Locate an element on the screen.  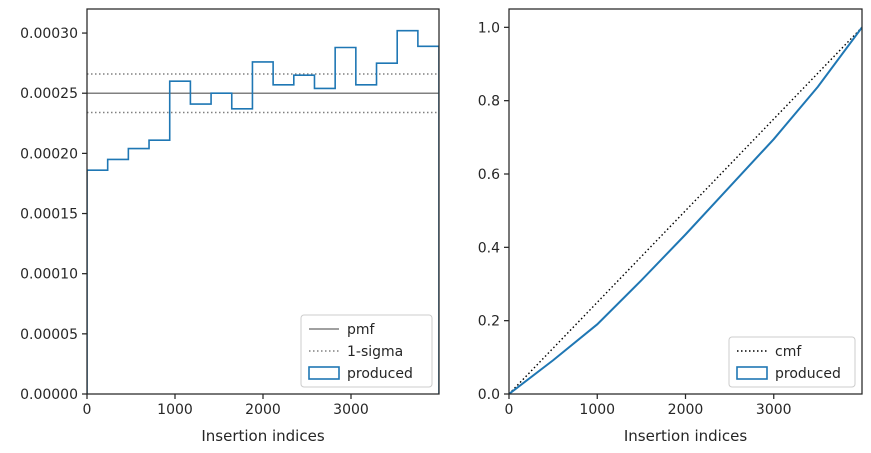
legend: cmf produced is located at coordinates (792, 362).